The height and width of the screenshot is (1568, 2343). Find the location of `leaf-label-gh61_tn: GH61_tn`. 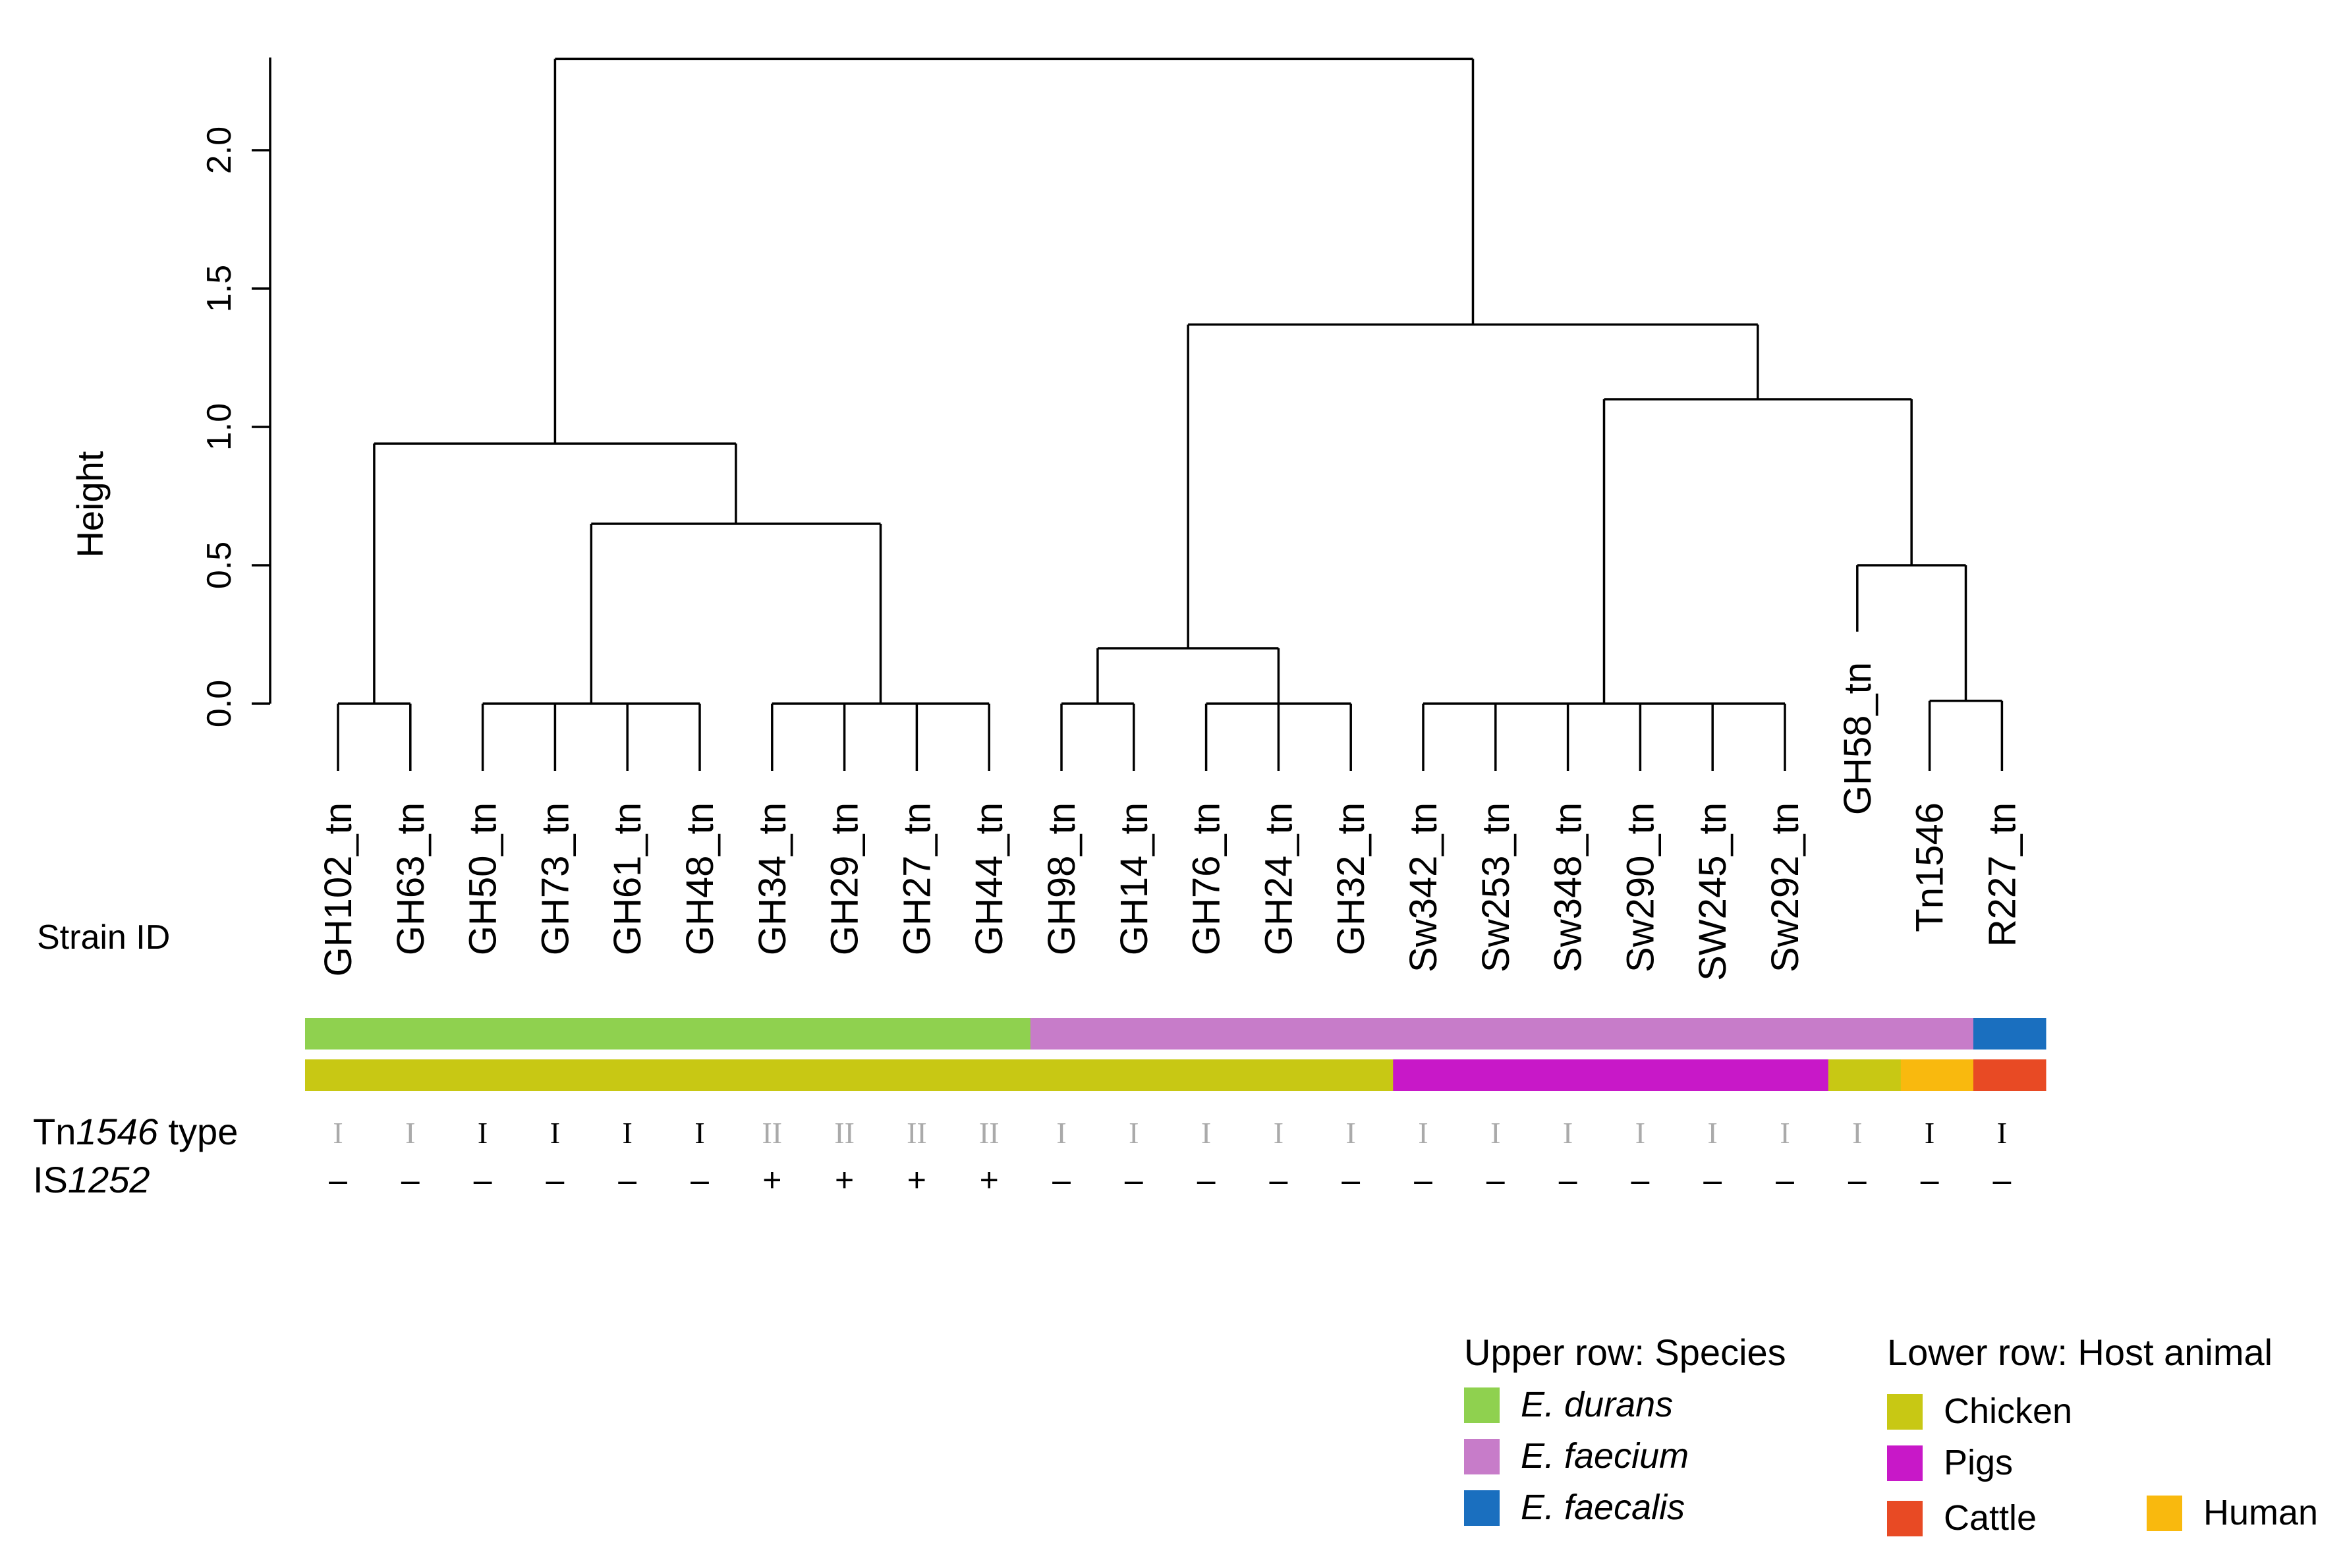

leaf-label-gh61_tn: GH61_tn is located at coordinates (627, 878).